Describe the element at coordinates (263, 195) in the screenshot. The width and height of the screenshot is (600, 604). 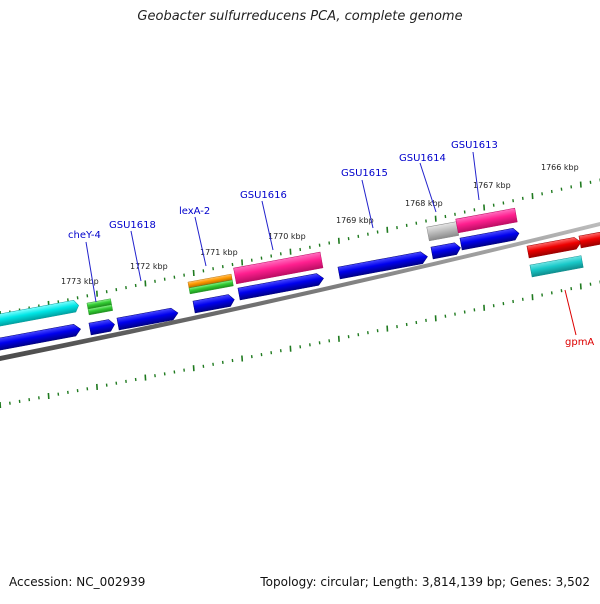
I see `gene-label-GSU1616: GSU1616` at that location.